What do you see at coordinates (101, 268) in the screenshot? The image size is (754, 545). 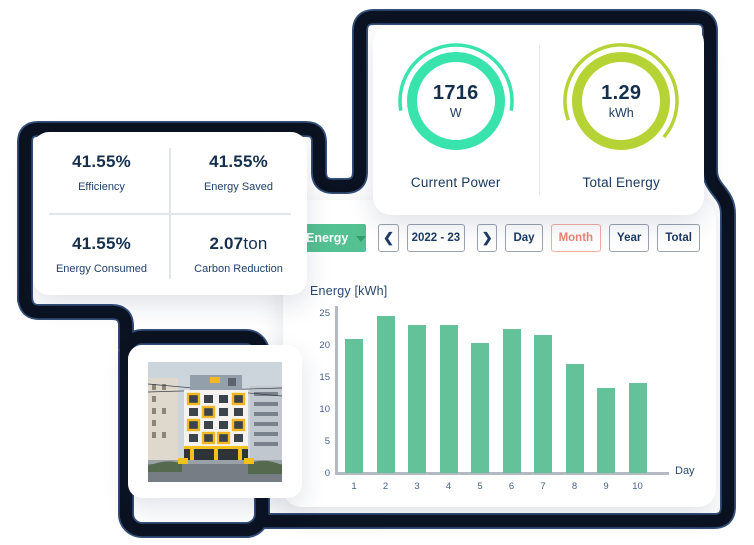 I see `stat-label: Energy Consumed` at bounding box center [101, 268].